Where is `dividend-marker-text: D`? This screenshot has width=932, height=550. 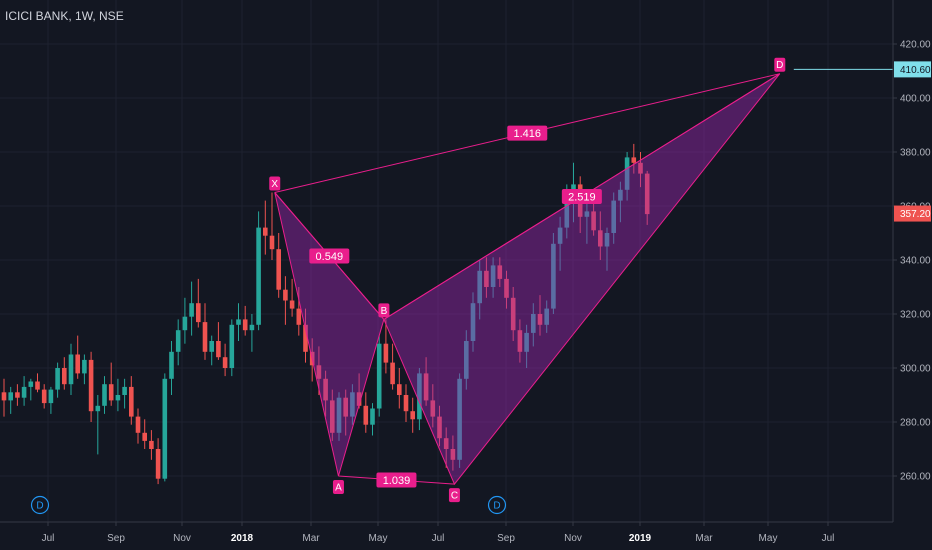
dividend-marker-text: D is located at coordinates (496, 506).